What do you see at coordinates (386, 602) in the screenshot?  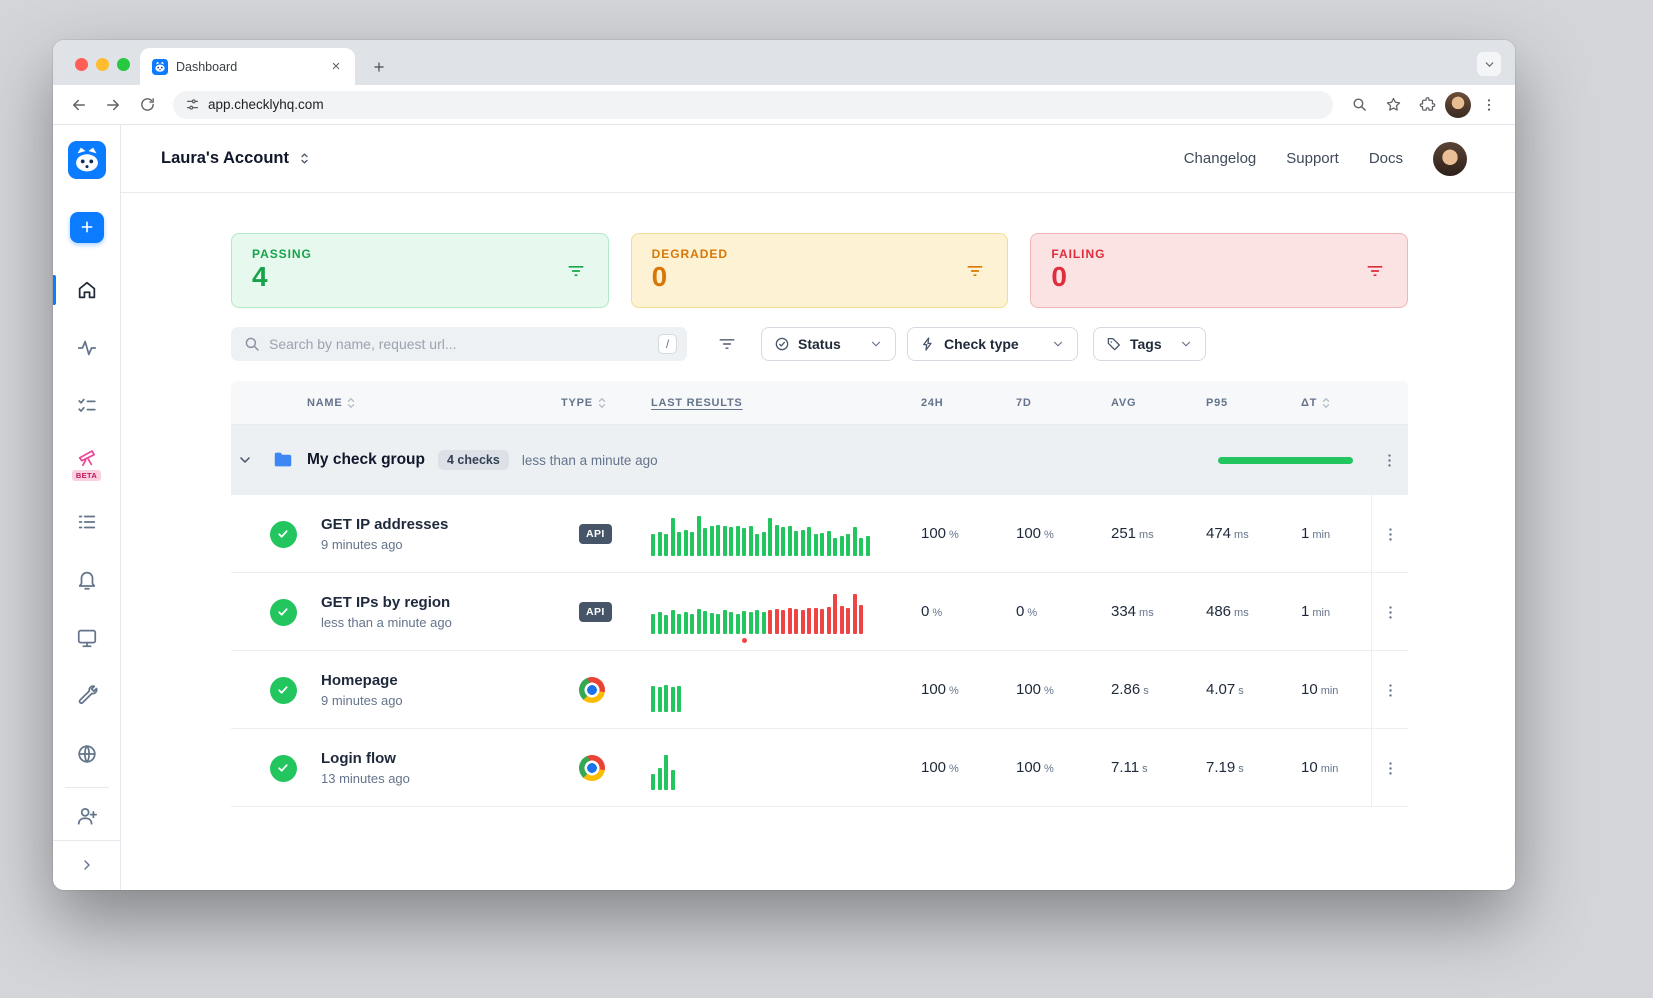 I see `check-name: GET IPs by region` at bounding box center [386, 602].